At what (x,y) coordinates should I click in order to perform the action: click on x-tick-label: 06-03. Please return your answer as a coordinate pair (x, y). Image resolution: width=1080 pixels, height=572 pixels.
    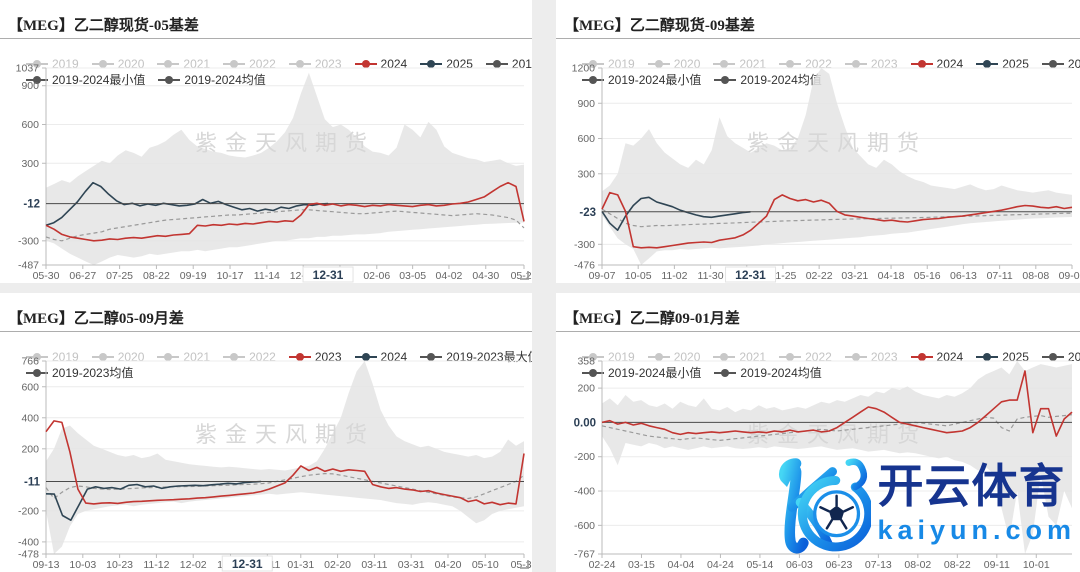
    Looking at the image, I should click on (799, 565).